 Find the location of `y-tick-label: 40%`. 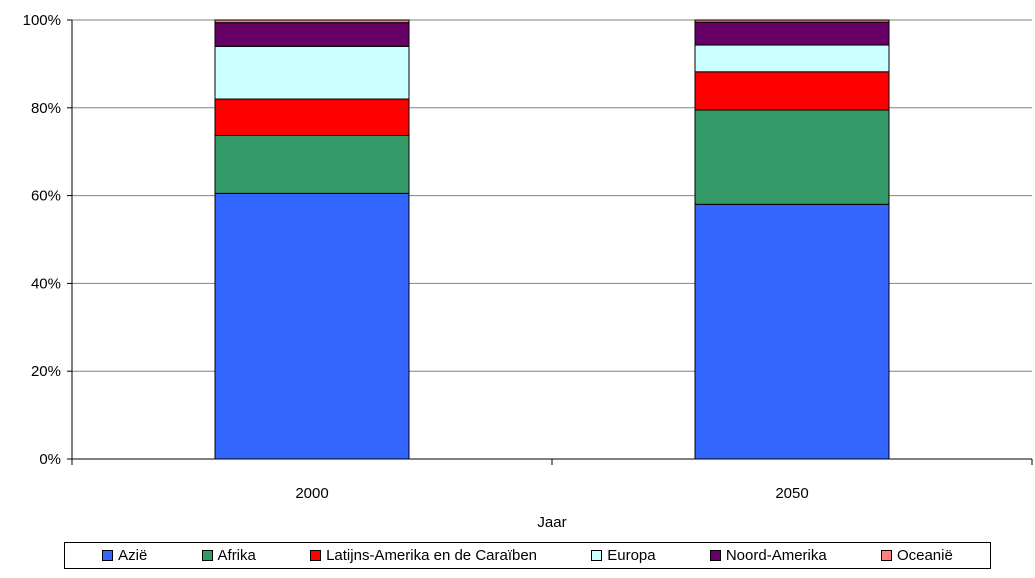

y-tick-label: 40% is located at coordinates (46, 283).